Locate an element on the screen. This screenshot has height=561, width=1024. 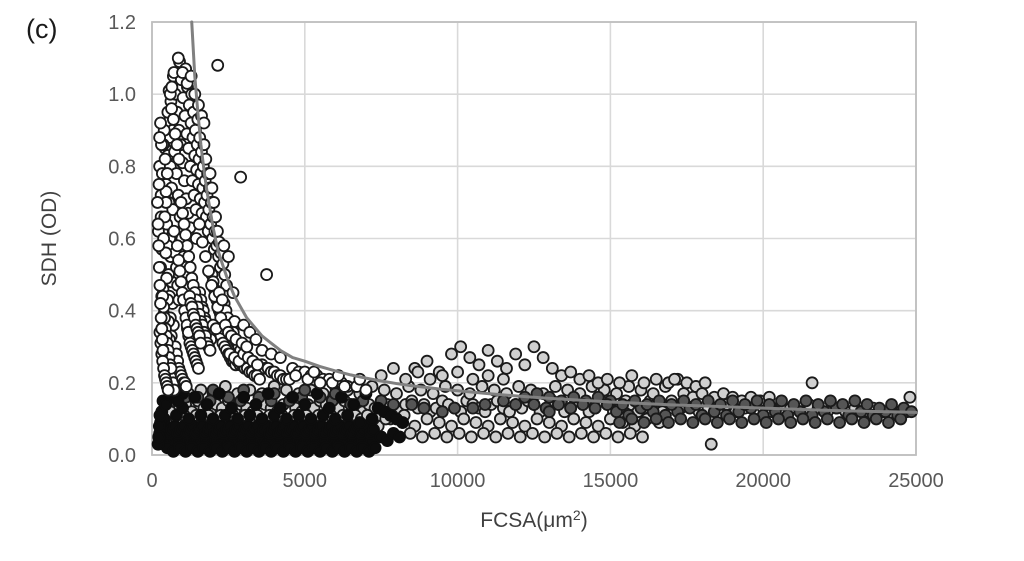
y-tick-label: 0.6 is located at coordinates (122, 240).